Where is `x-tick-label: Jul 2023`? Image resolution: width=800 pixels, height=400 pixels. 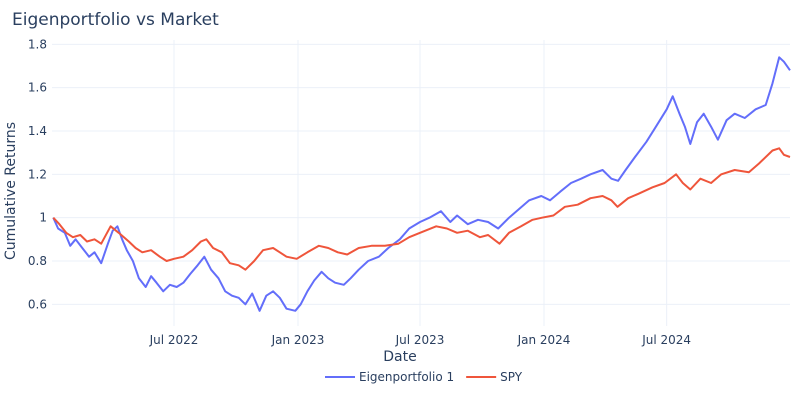 x-tick-label: Jul 2023 is located at coordinates (420, 340).